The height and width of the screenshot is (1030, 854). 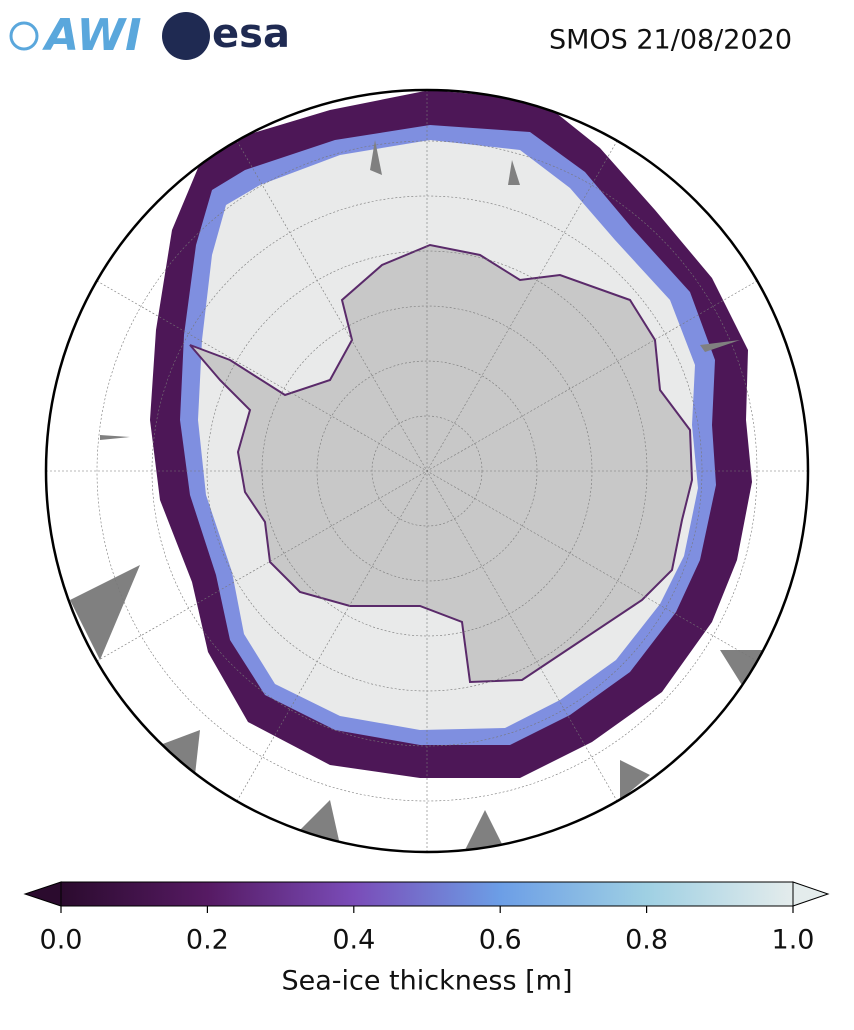 I want to click on colorbar-gradient, so click(x=427, y=894).